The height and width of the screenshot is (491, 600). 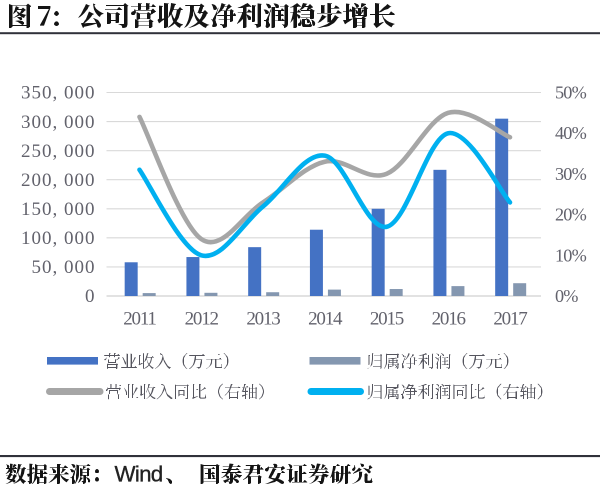 What do you see at coordinates (387, 319) in the screenshot?
I see `x-axis-tick-label: 2015` at bounding box center [387, 319].